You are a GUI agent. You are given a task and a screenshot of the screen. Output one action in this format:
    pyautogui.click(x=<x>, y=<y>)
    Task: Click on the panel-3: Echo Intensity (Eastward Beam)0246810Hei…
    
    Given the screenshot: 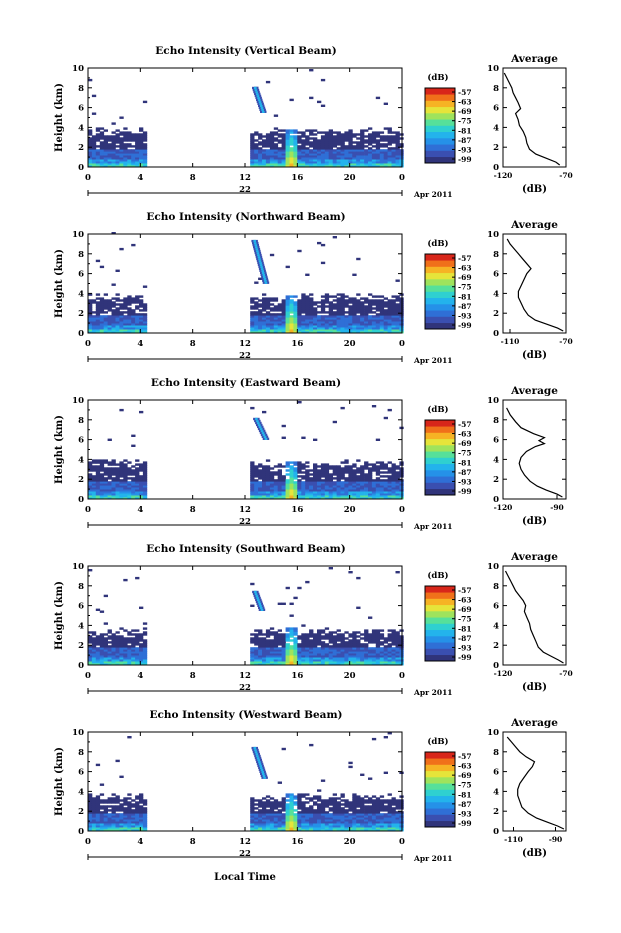 What is the action you would take?
    pyautogui.click(x=310, y=454)
    